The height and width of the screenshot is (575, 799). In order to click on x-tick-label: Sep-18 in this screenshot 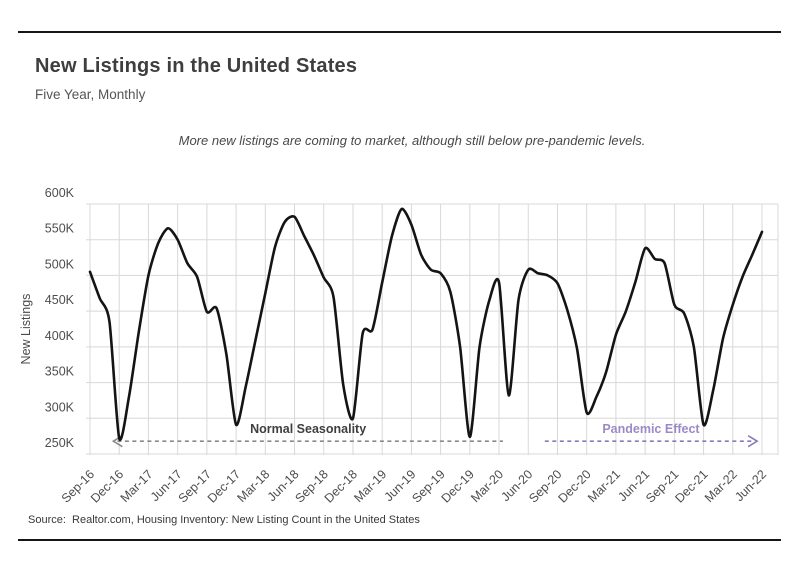, I will do `click(311, 486)`.